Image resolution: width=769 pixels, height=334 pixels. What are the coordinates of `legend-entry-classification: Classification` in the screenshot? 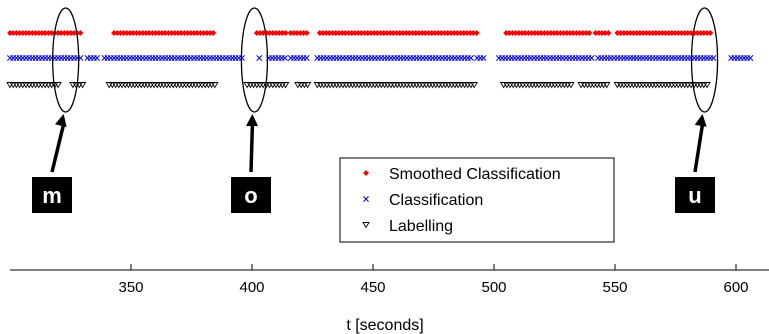 It's located at (423, 200).